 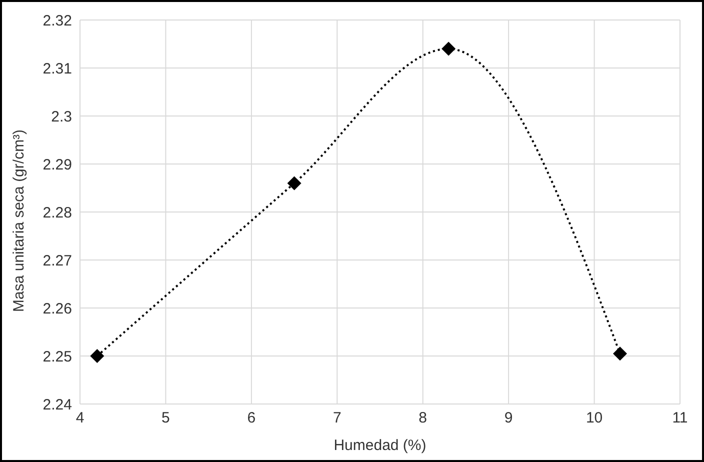 What do you see at coordinates (337, 418) in the screenshot?
I see `x-tick-label: 7` at bounding box center [337, 418].